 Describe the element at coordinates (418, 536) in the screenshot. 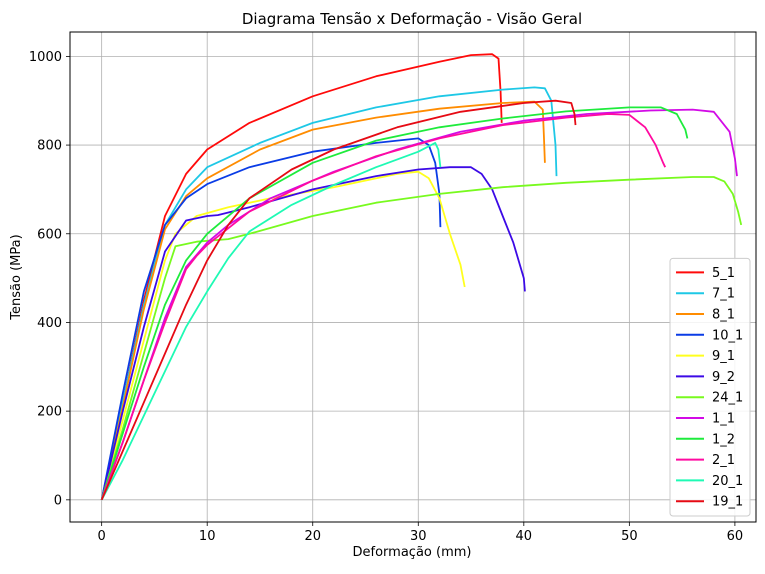

I see `x-tick-label: 30` at that location.